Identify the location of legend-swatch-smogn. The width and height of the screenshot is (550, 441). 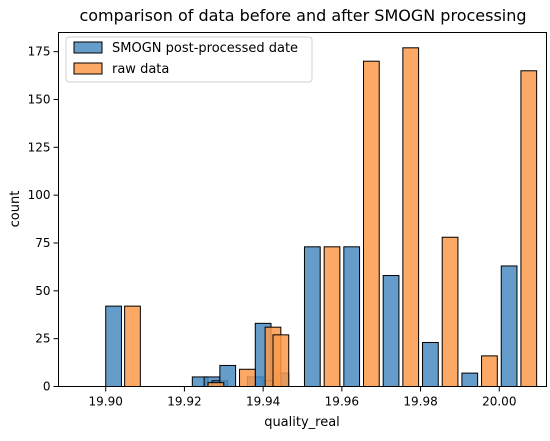
(88, 47).